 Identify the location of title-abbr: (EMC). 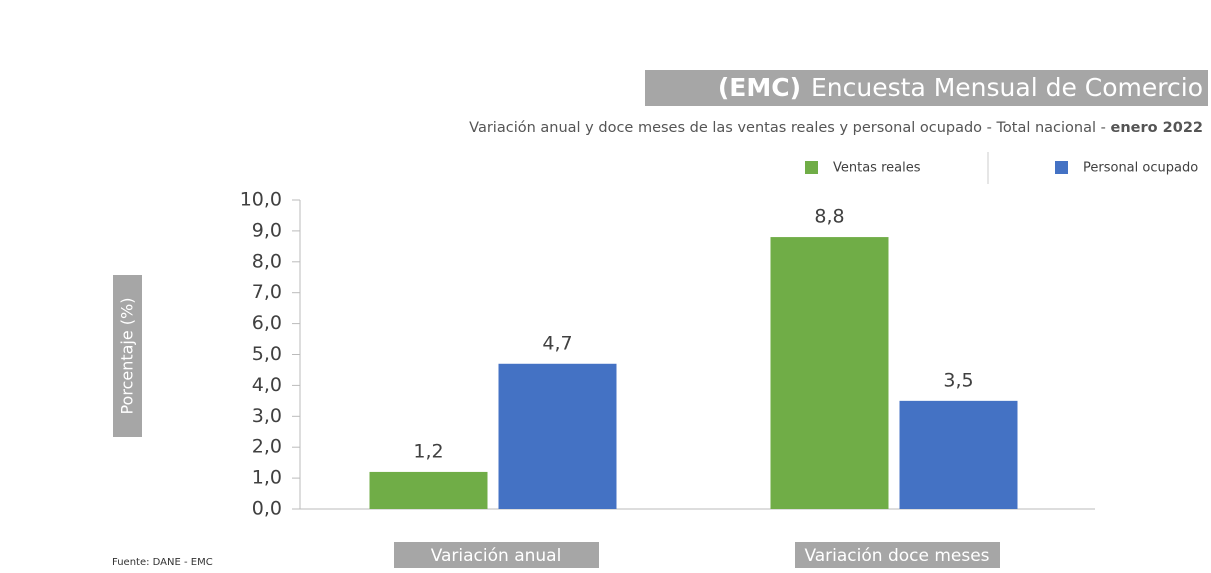
(759, 87).